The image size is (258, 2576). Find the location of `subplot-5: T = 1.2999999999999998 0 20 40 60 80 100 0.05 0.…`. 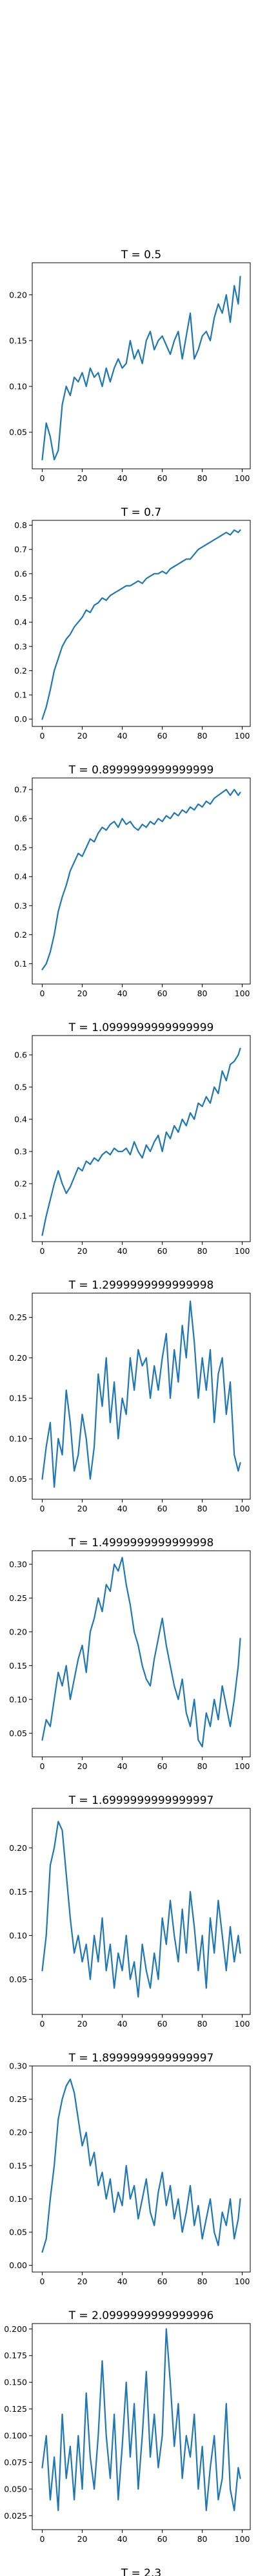

subplot-5: T = 1.2999999999999998 0 20 40 60 80 100 0.05 0.… is located at coordinates (130, 1396).